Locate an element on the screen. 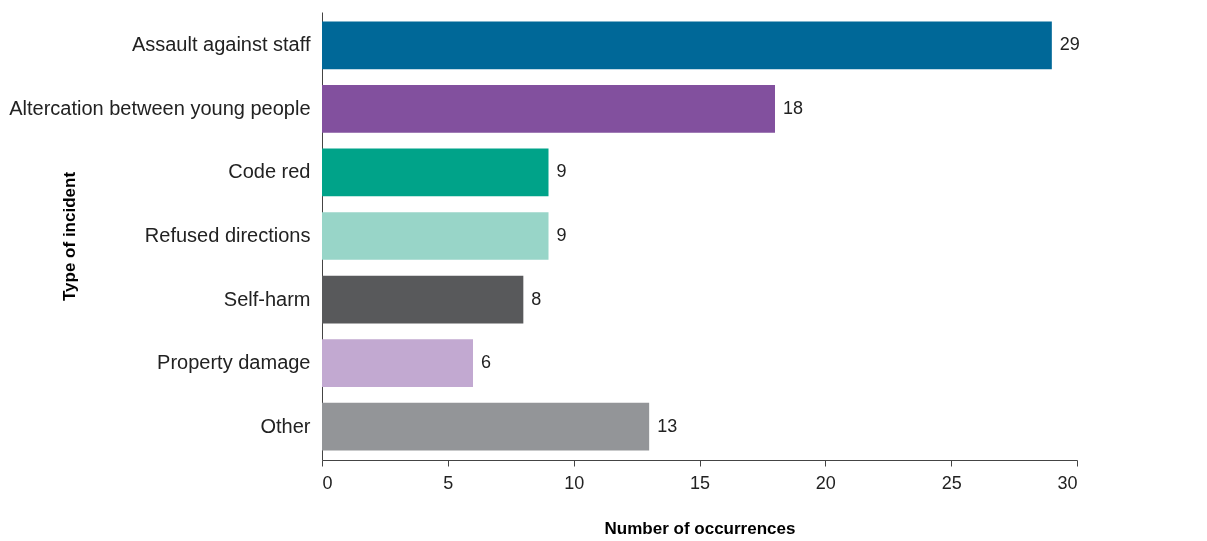 The height and width of the screenshot is (541, 1207). x-tick-label: 15 is located at coordinates (700, 482).